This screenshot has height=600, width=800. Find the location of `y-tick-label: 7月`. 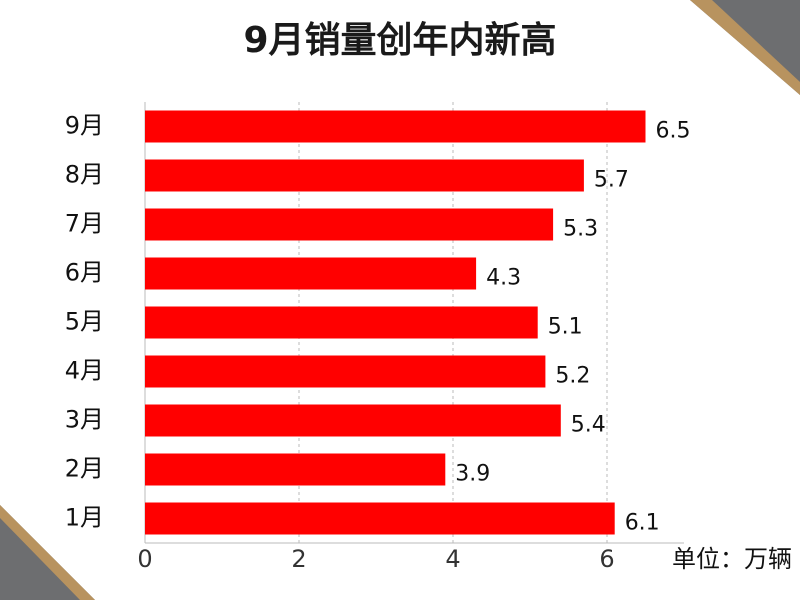

y-tick-label: 7月 is located at coordinates (84, 224).